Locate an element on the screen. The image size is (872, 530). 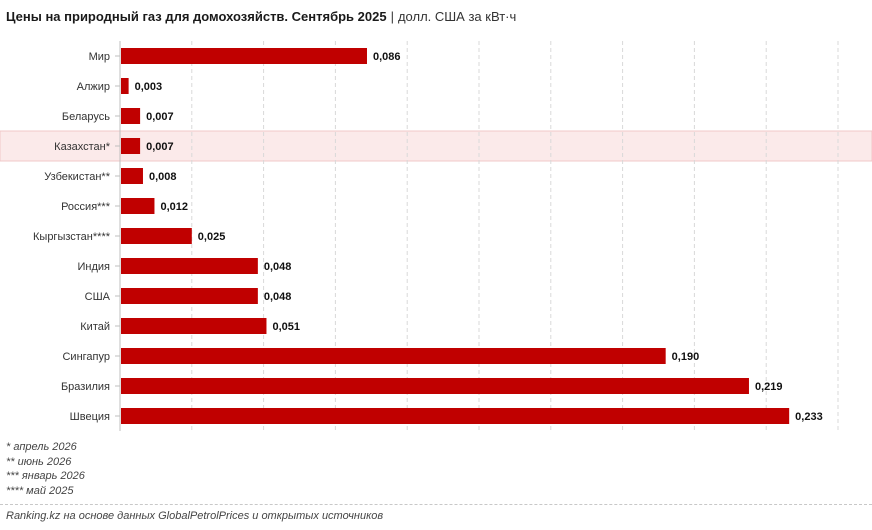
category-label: Бразилия is located at coordinates (85, 387).